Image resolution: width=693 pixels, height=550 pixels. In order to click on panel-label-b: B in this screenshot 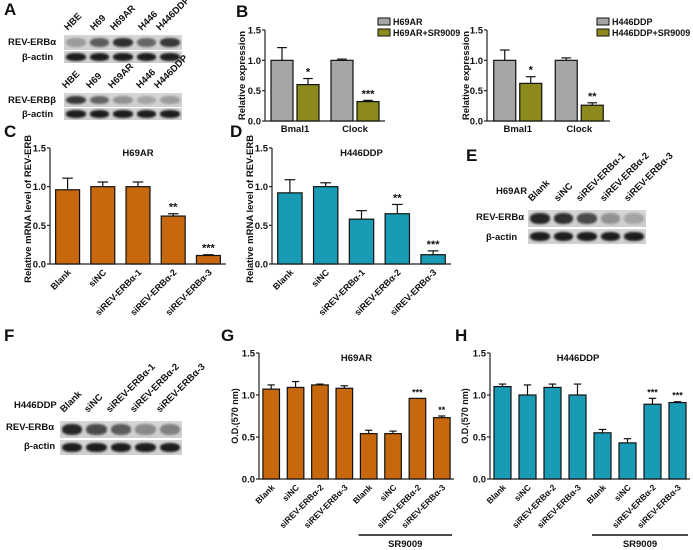, I will do `click(242, 11)`.